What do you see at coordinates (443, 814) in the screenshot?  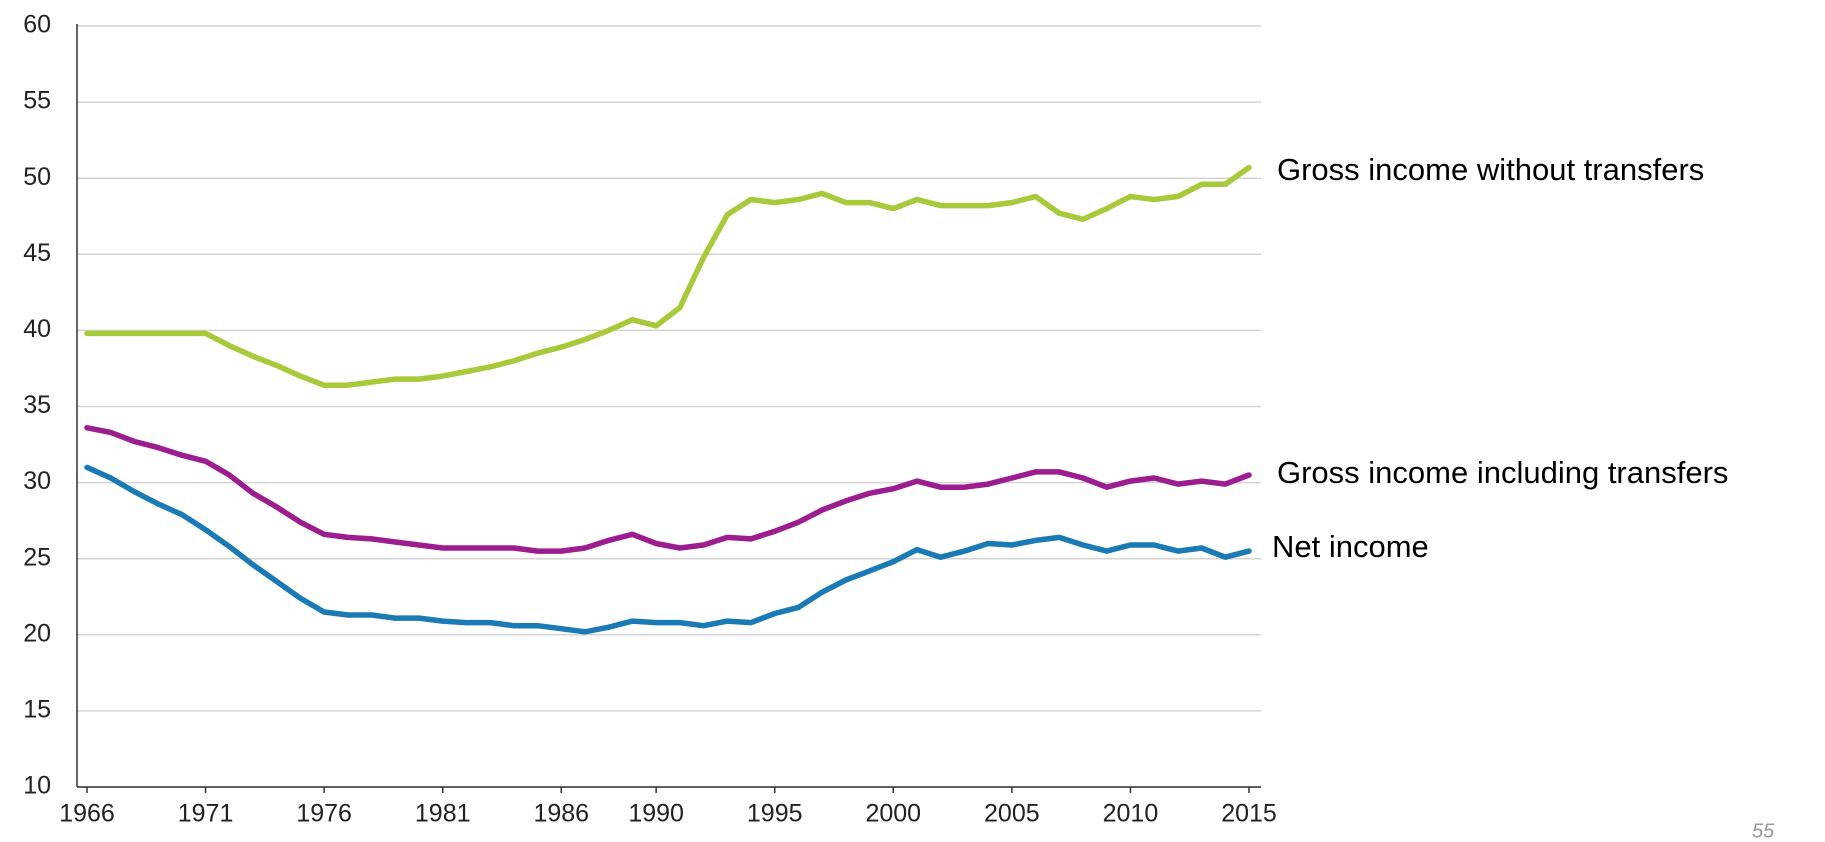 I see `x-tick-label: 1981` at bounding box center [443, 814].